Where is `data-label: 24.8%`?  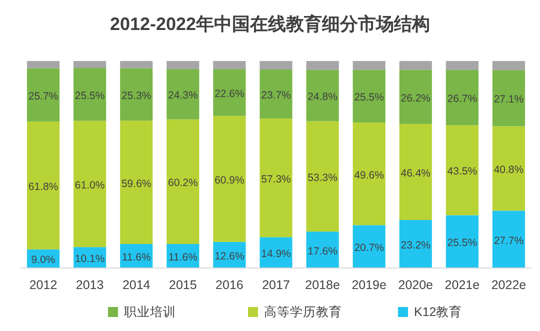
data-label: 24.8% is located at coordinates (323, 97).